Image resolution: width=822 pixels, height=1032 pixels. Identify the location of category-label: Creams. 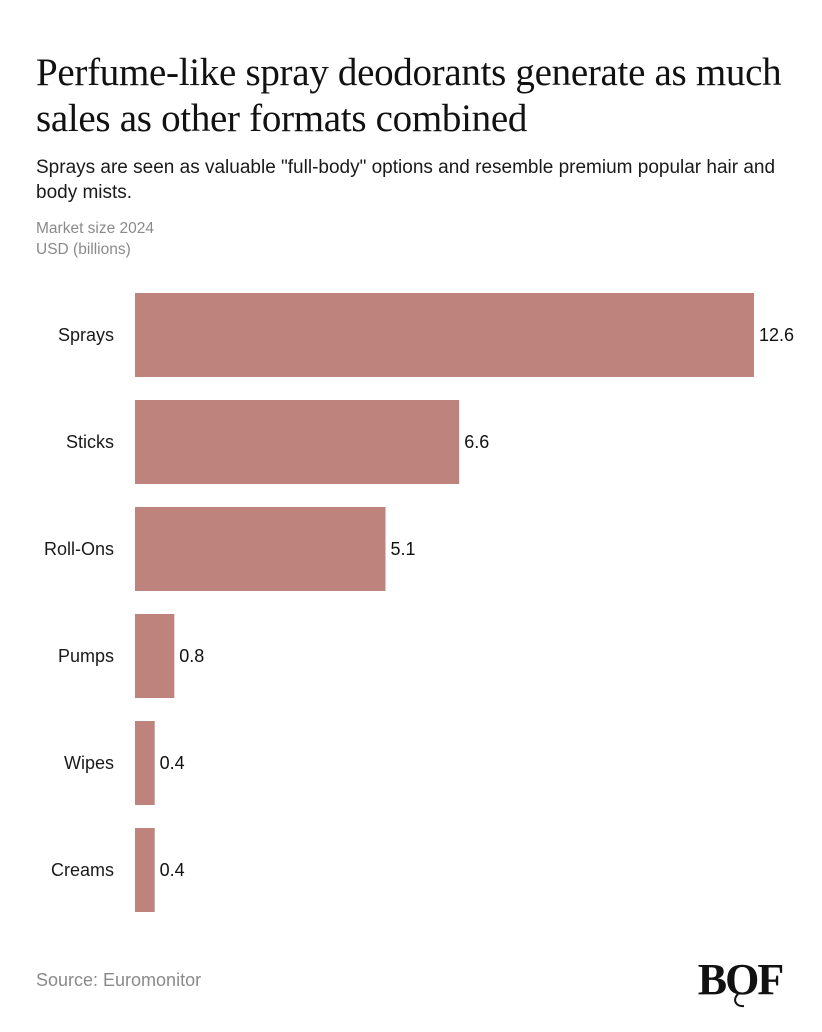
(82, 870).